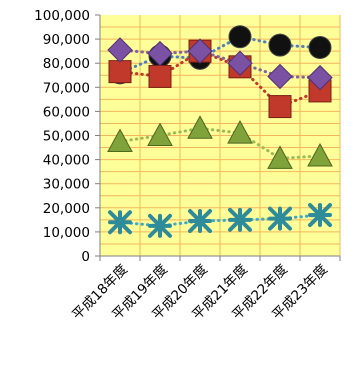 This screenshot has height=365, width=361. What do you see at coordinates (66, 185) in the screenshot?
I see `y-tick-label: 30,000` at bounding box center [66, 185].